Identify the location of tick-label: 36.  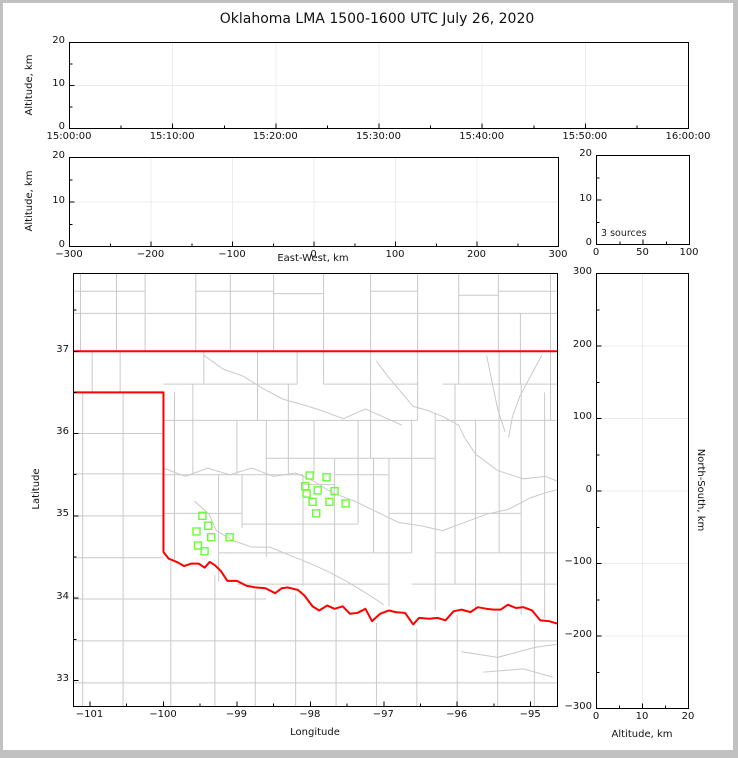
(62, 432).